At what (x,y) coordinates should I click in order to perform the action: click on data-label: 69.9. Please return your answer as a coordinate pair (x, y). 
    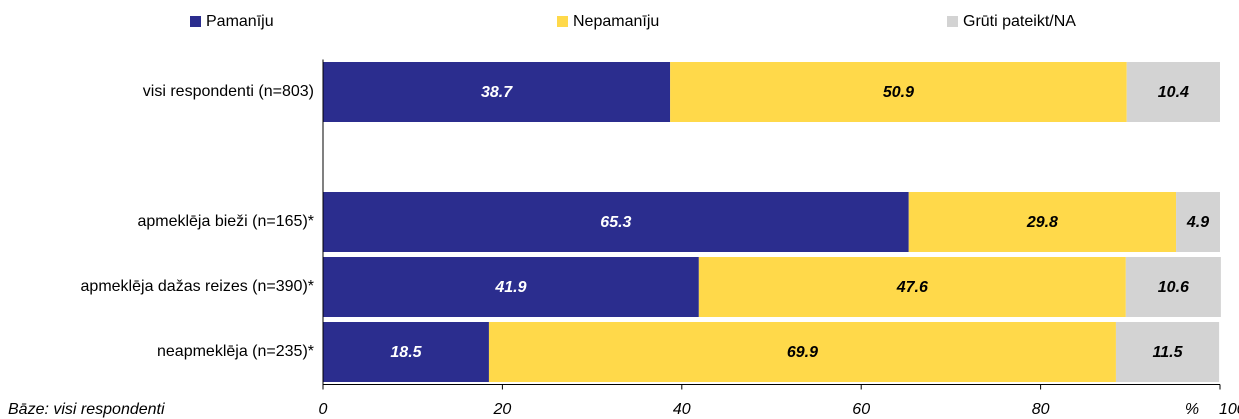
    Looking at the image, I should click on (802, 352).